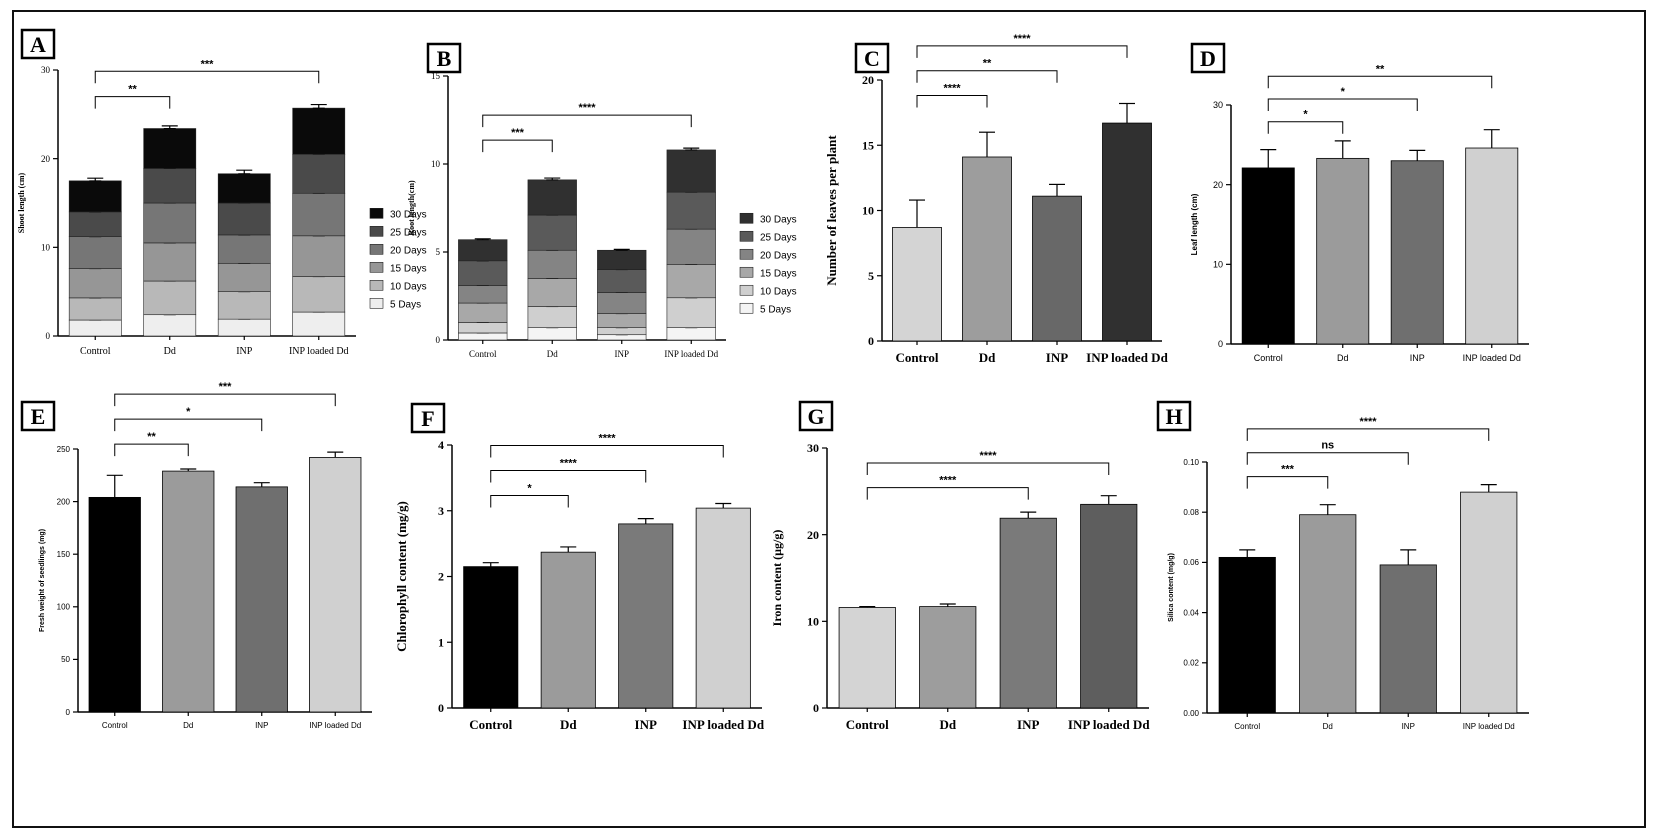  I want to click on panel-label: H, so click(1173, 416).